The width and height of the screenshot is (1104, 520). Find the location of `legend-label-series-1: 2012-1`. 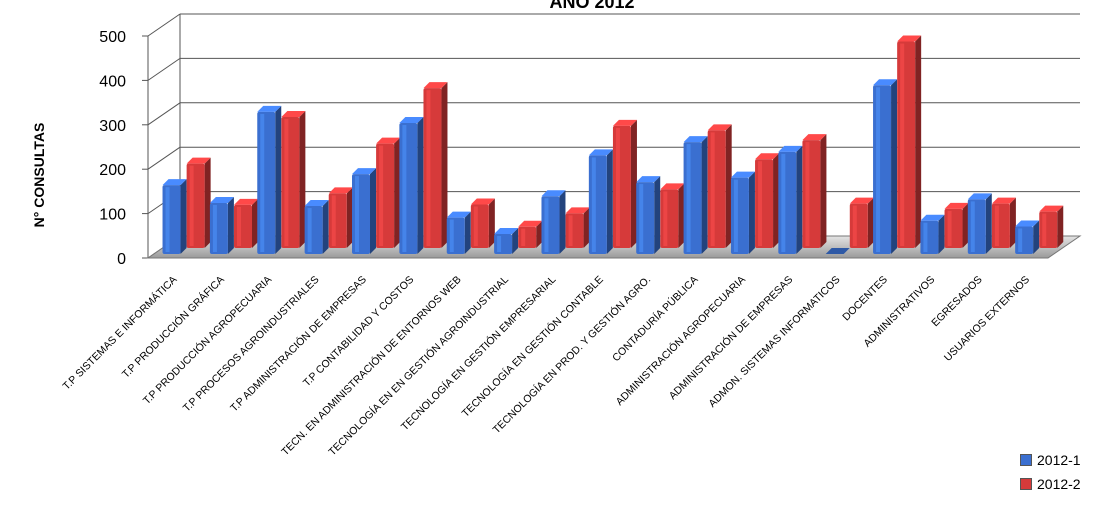

legend-label-series-1: 2012-1 is located at coordinates (1059, 460).